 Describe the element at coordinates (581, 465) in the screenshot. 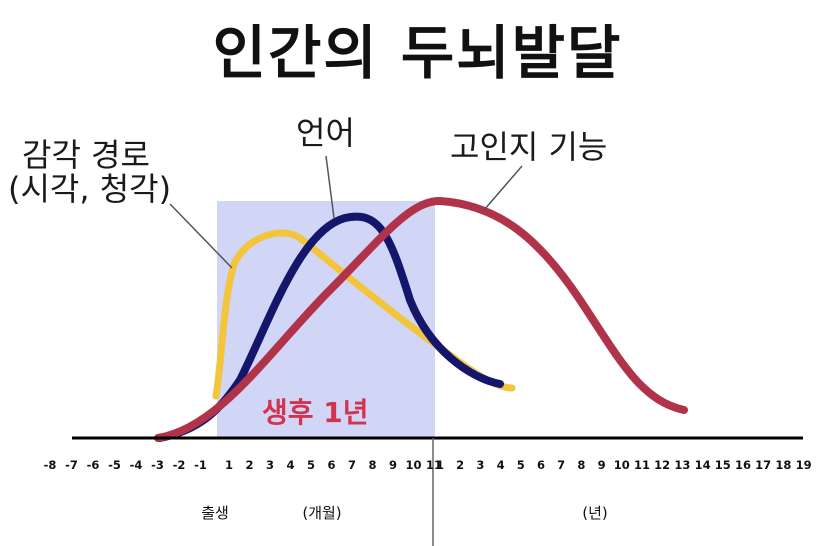

I see `year-tick: 8` at that location.